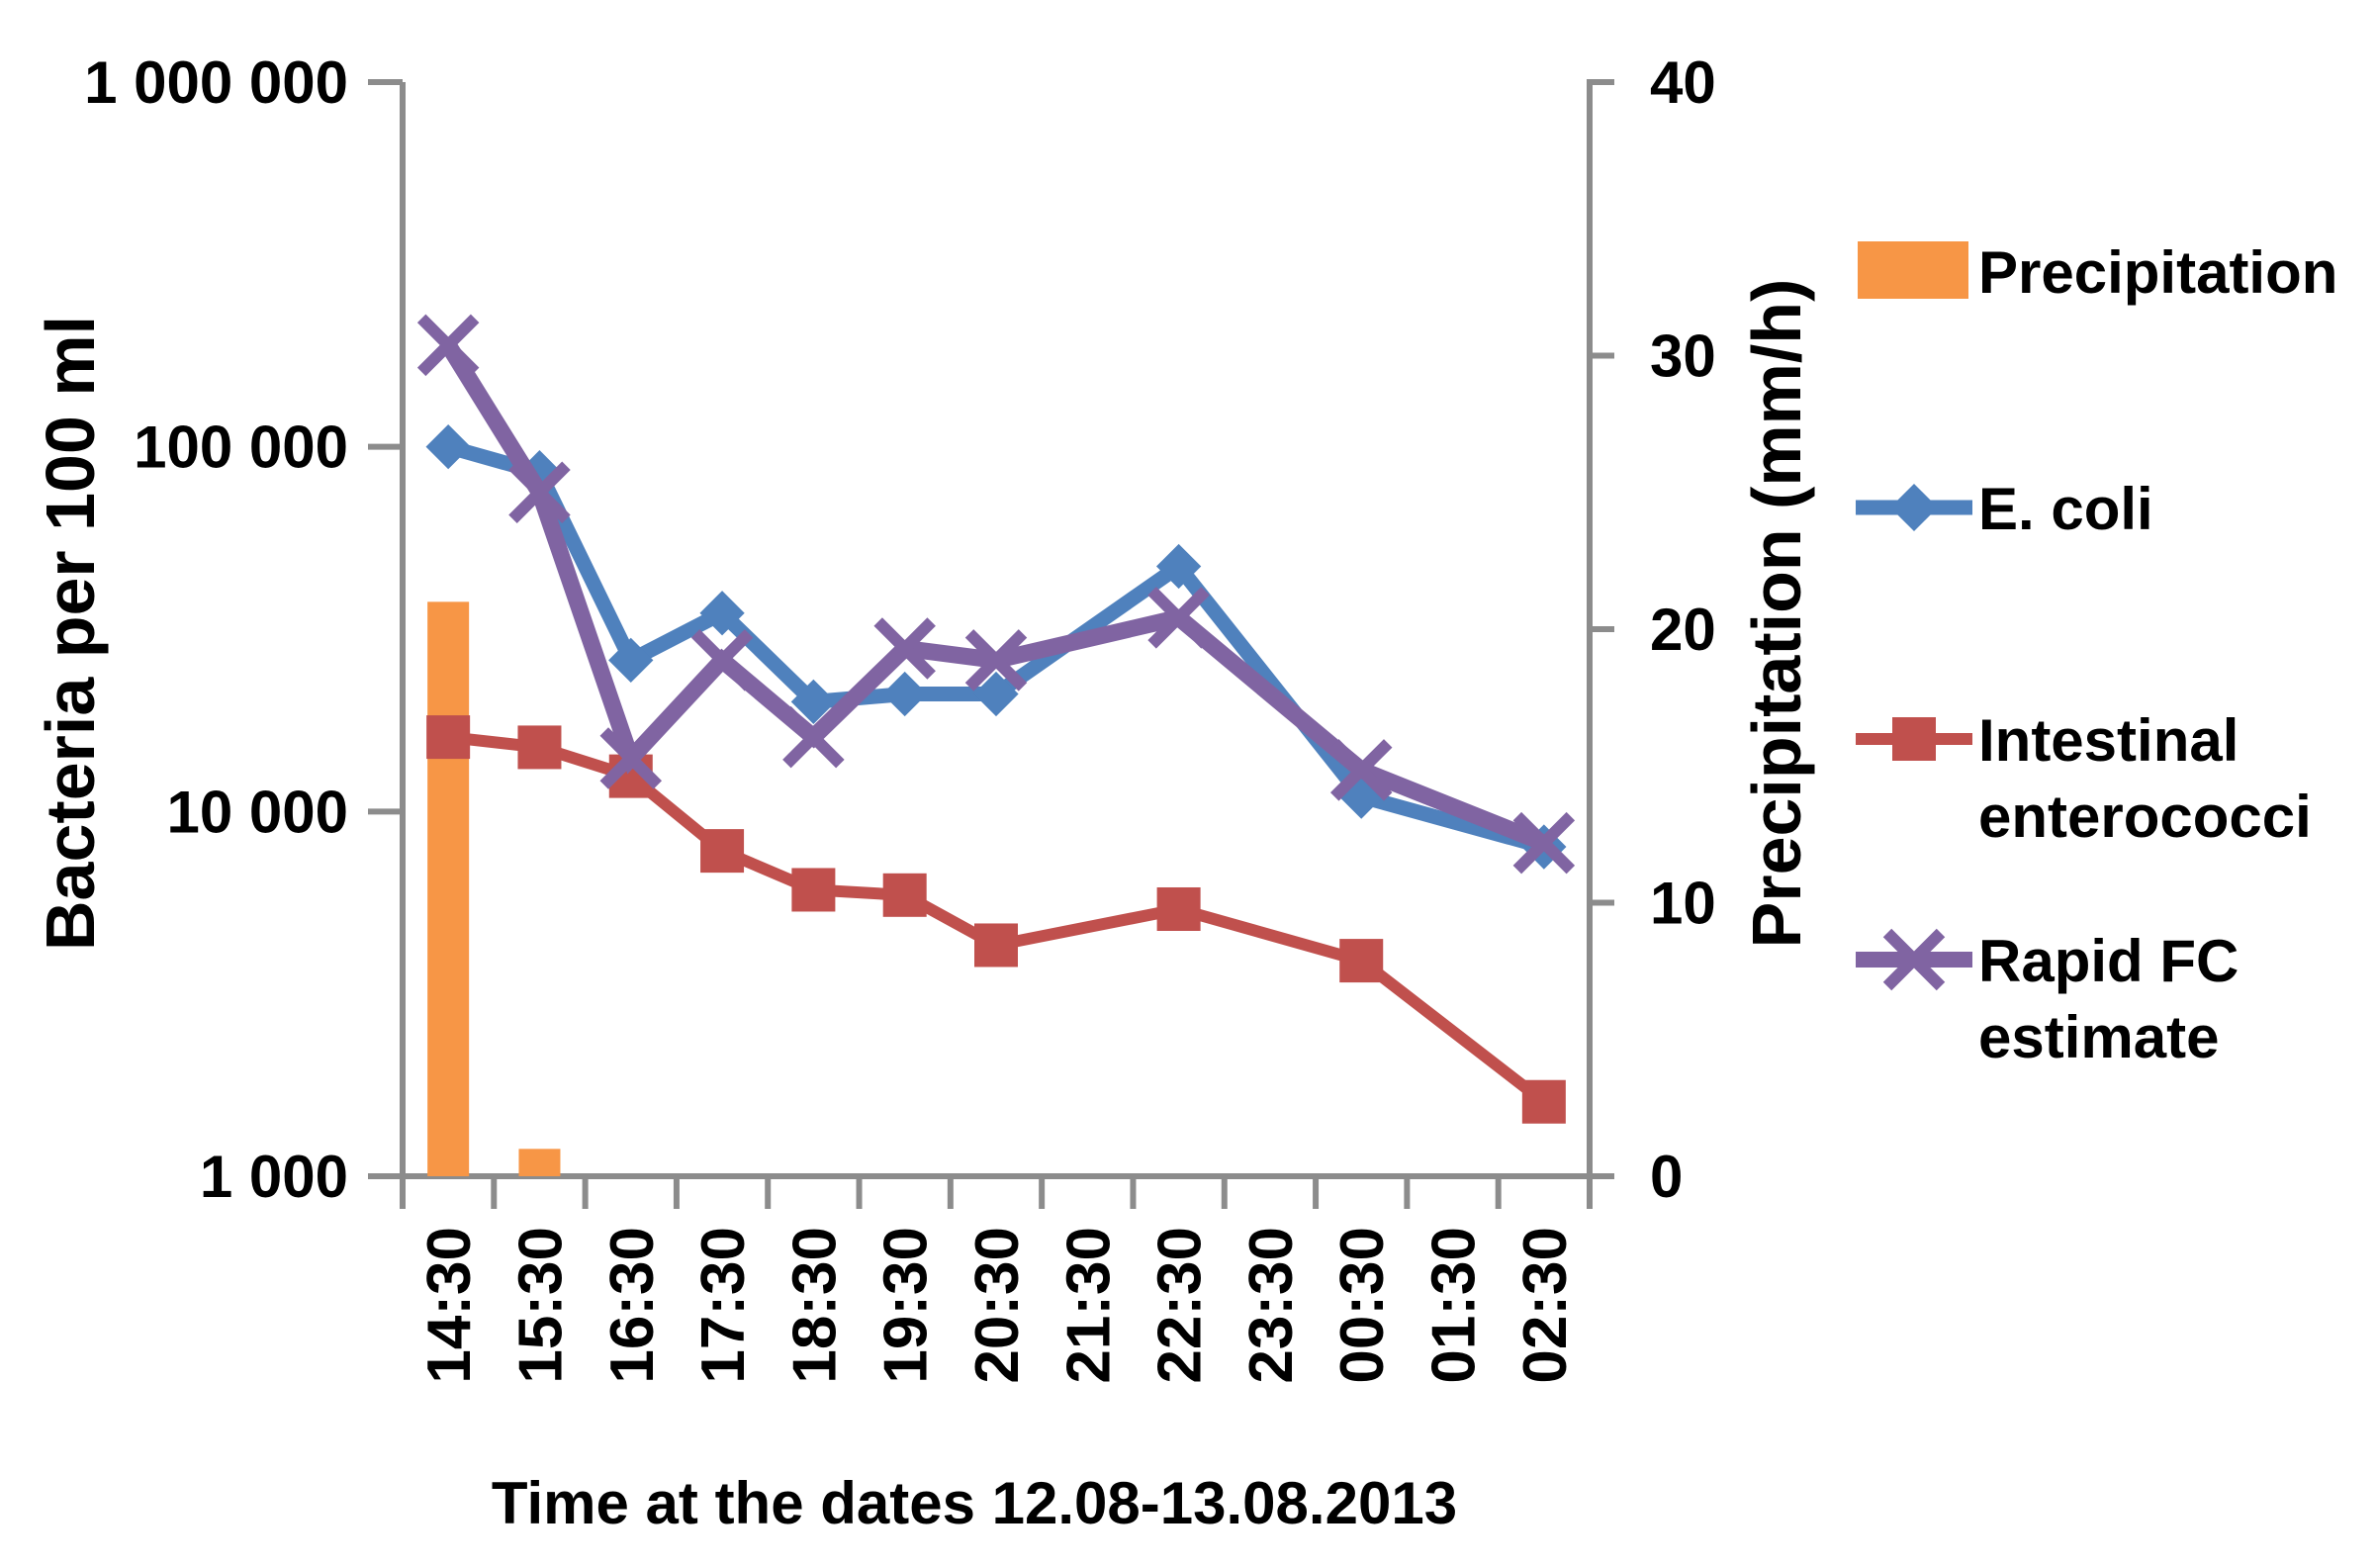 The height and width of the screenshot is (1568, 2376). I want to click on x-axis-title: Time at the dates 12.08-13.08.2013, so click(975, 1503).